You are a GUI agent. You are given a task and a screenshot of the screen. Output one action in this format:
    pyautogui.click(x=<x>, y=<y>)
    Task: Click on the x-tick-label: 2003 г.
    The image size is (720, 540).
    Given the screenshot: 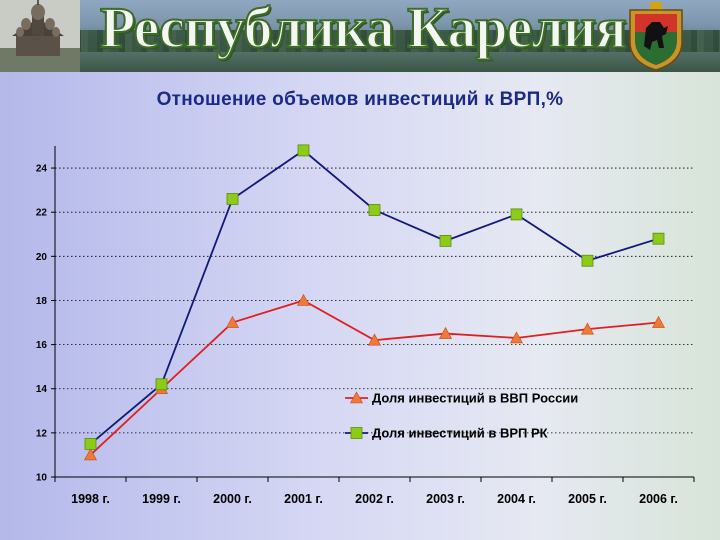 What is the action you would take?
    pyautogui.click(x=445, y=499)
    